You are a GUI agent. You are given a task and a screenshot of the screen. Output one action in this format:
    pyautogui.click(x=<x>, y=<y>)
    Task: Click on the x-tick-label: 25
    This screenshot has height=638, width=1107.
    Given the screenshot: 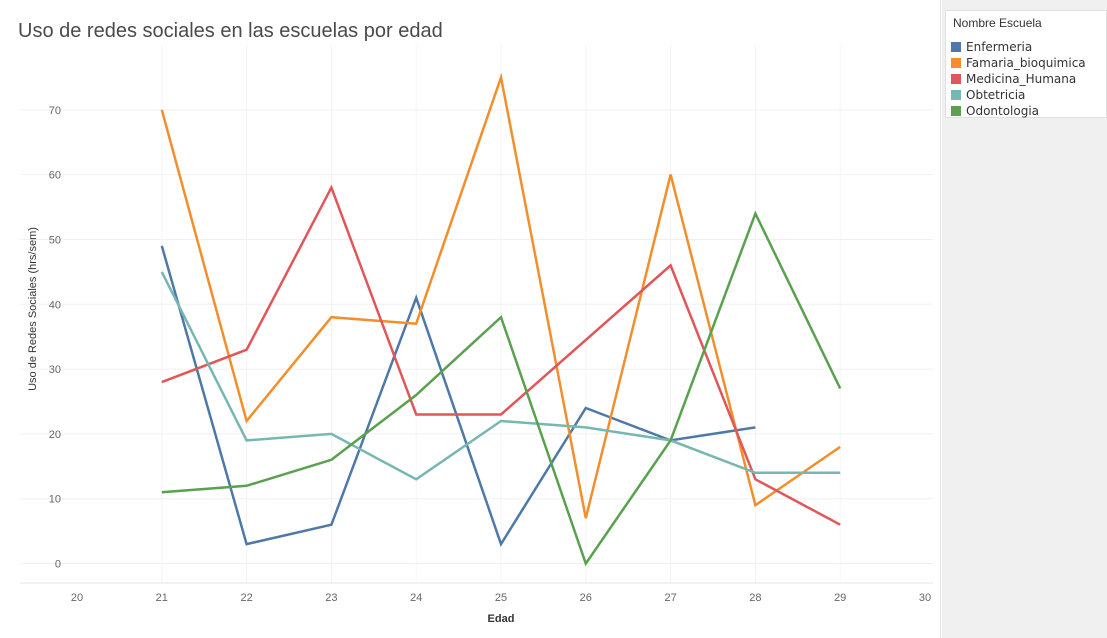 What is the action you would take?
    pyautogui.click(x=501, y=598)
    